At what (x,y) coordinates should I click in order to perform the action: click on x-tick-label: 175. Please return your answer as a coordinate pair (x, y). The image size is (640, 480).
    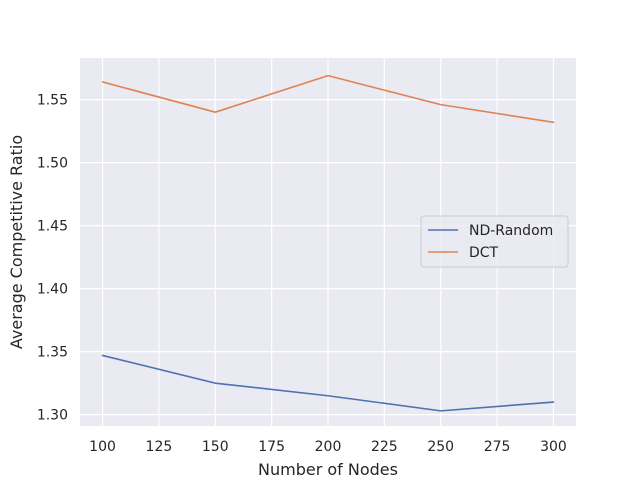
    Looking at the image, I should click on (271, 447).